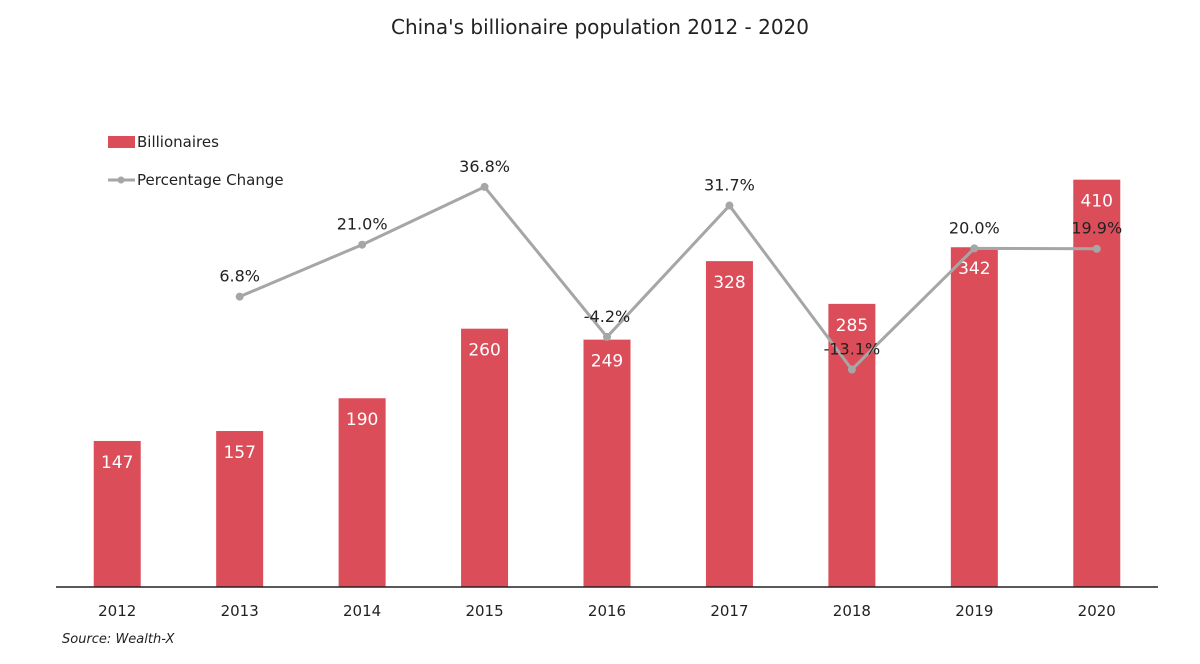 The image size is (1200, 664). I want to click on pct-label-2018: -13.1%, so click(852, 348).